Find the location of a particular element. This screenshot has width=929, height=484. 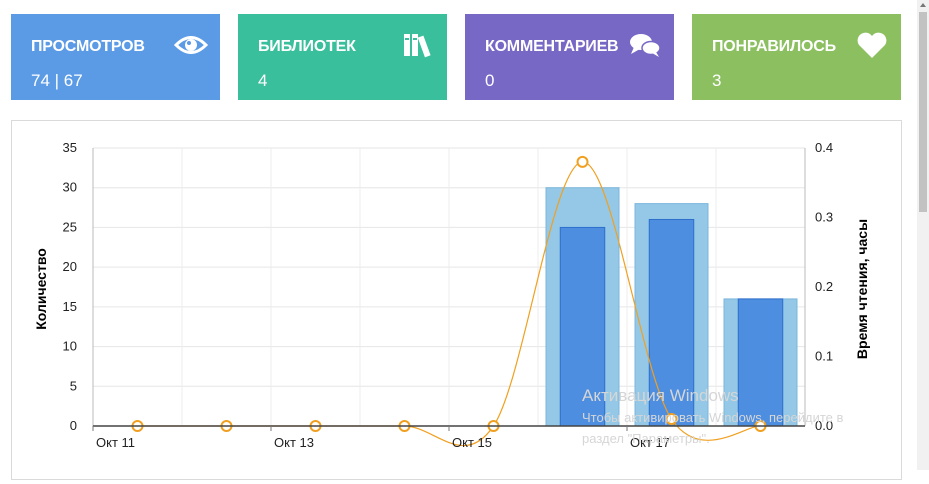

scroll-thumb is located at coordinates (923, 112).